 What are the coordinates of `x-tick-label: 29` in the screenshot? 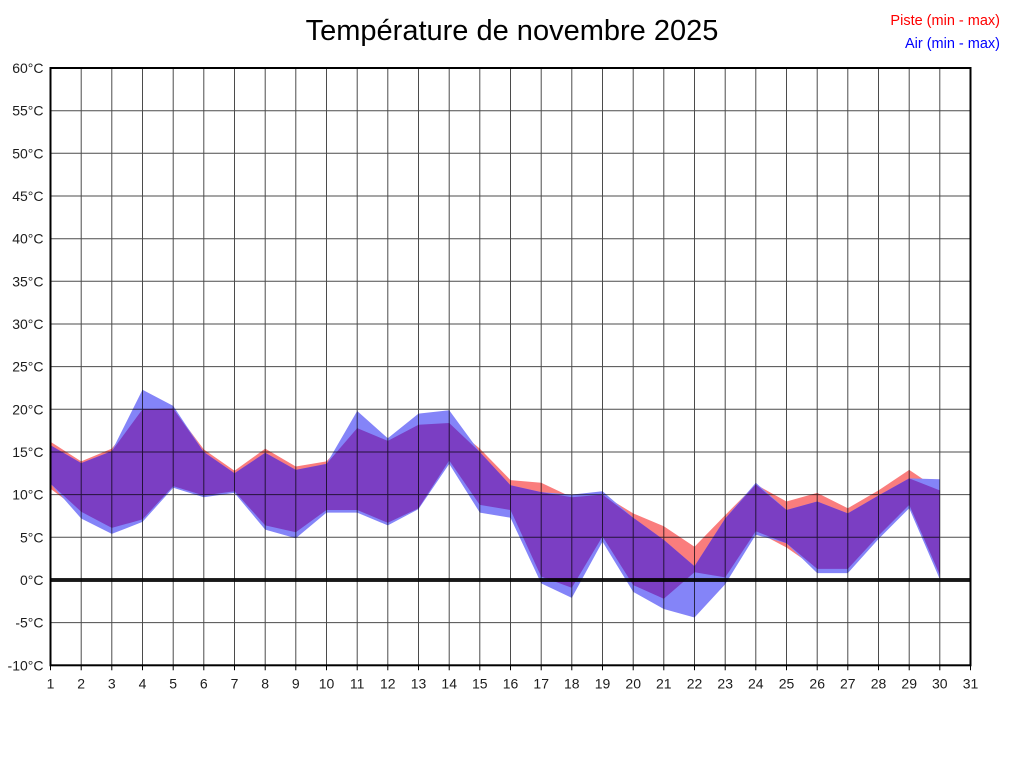 It's located at (909, 683).